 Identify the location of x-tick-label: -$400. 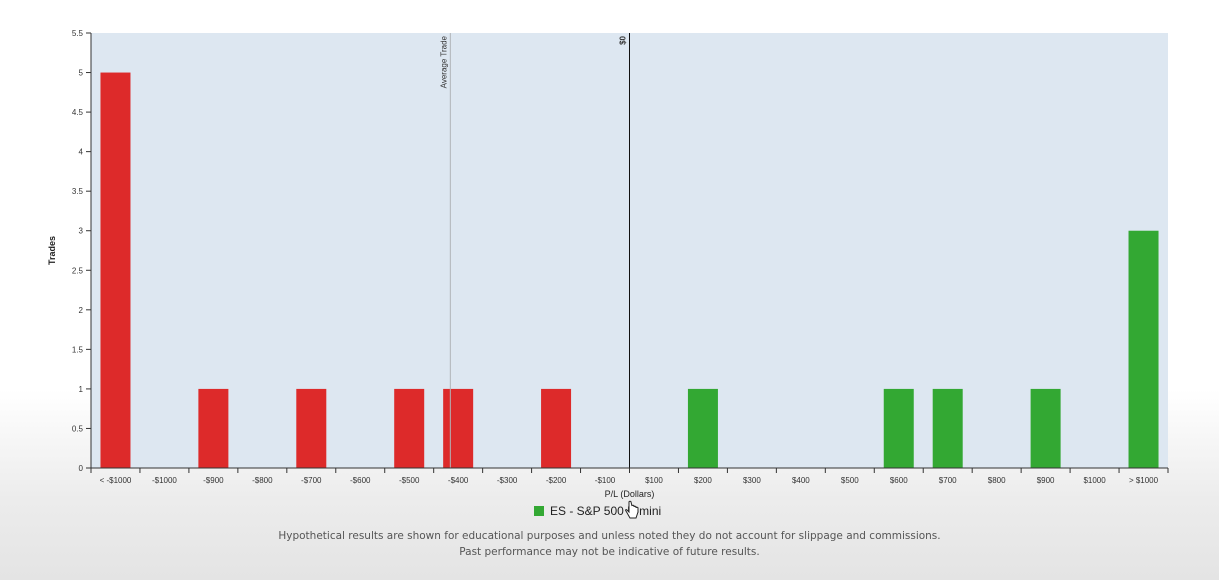
(458, 480).